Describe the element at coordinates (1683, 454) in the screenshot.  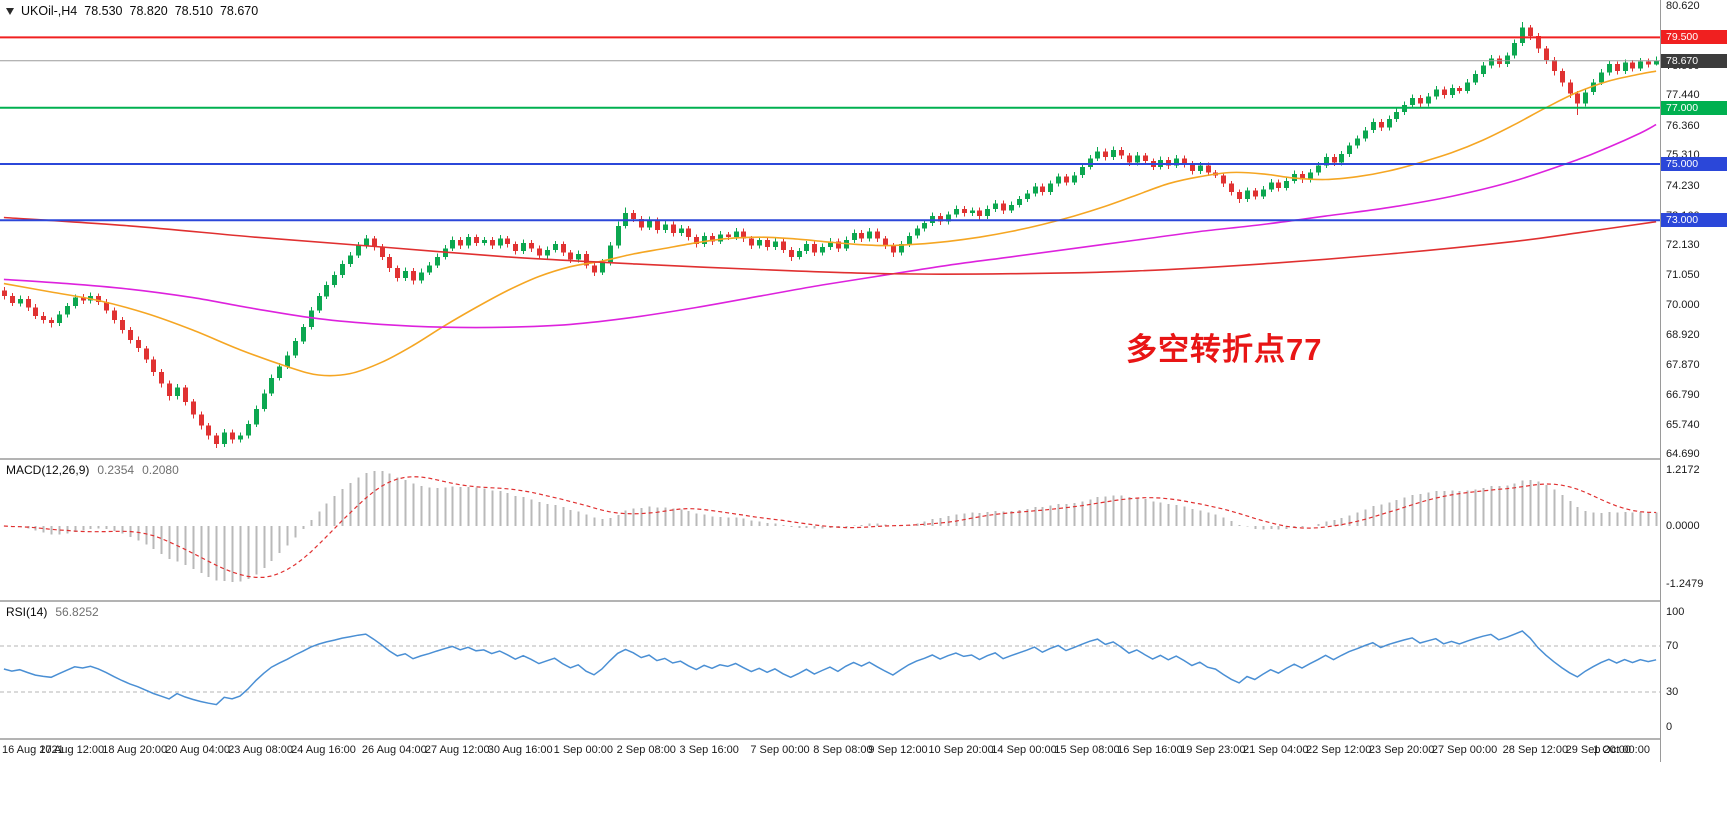
I see `price-axis-label: 64.690` at that location.